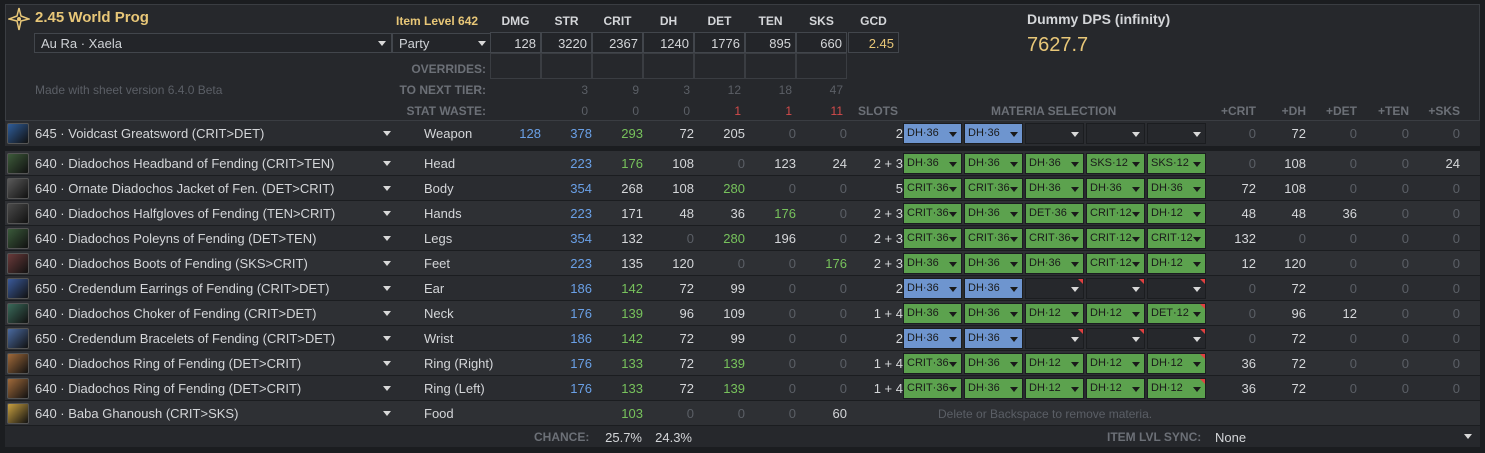 This screenshot has height=453, width=1485. What do you see at coordinates (836, 111) in the screenshot?
I see `stat-waste-value: 11` at bounding box center [836, 111].